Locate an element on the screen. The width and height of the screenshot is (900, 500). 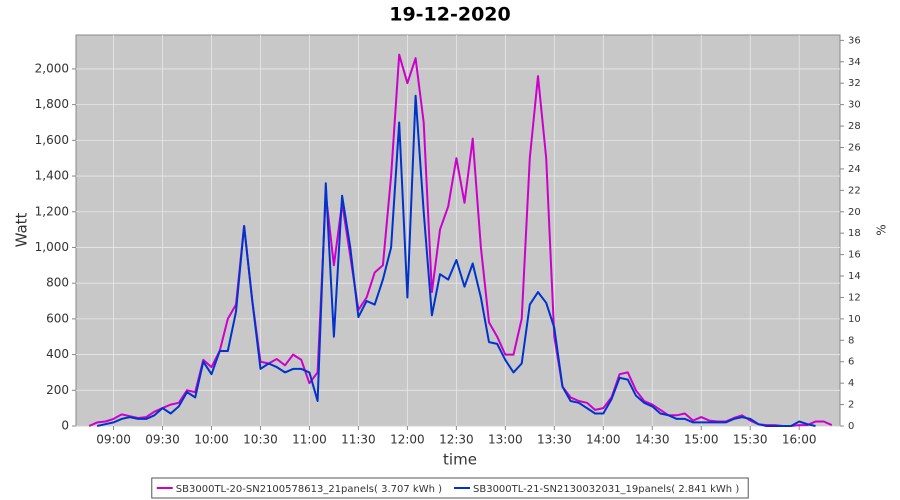
y2-tick-label: 24 is located at coordinates (854, 169).